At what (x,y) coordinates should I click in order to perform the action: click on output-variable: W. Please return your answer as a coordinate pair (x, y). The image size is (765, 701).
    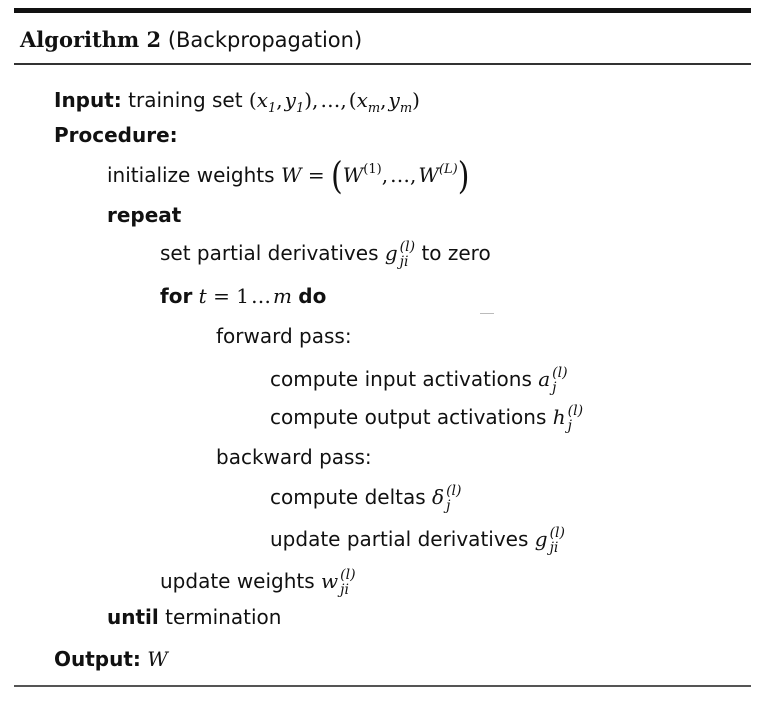
    Looking at the image, I should click on (157, 659).